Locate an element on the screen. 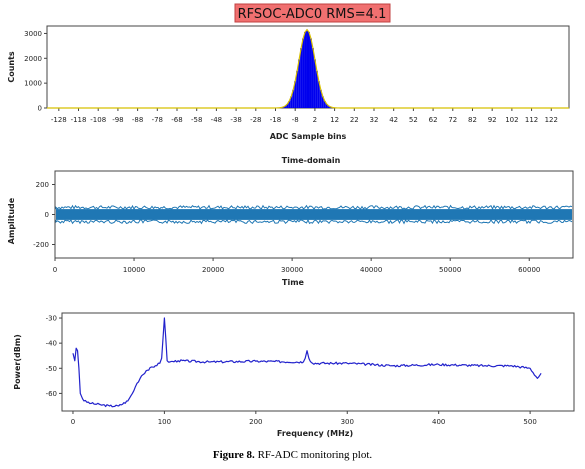 This screenshot has height=469, width=585. figure-caption-label: Figure 8. is located at coordinates (233, 455).